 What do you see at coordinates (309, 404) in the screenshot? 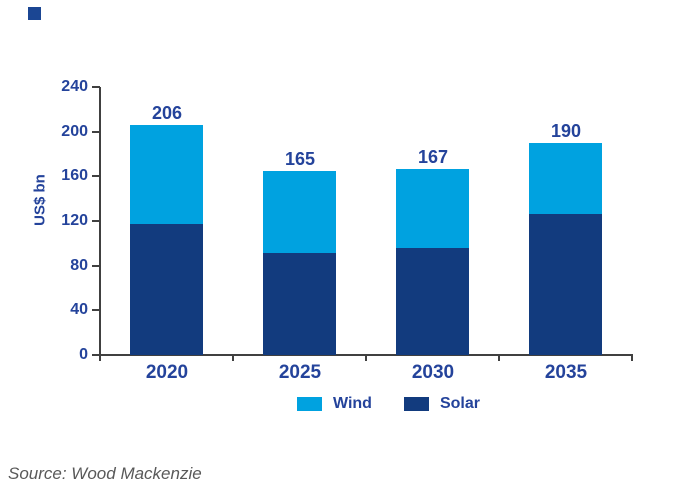
I see `wind-swatch` at bounding box center [309, 404].